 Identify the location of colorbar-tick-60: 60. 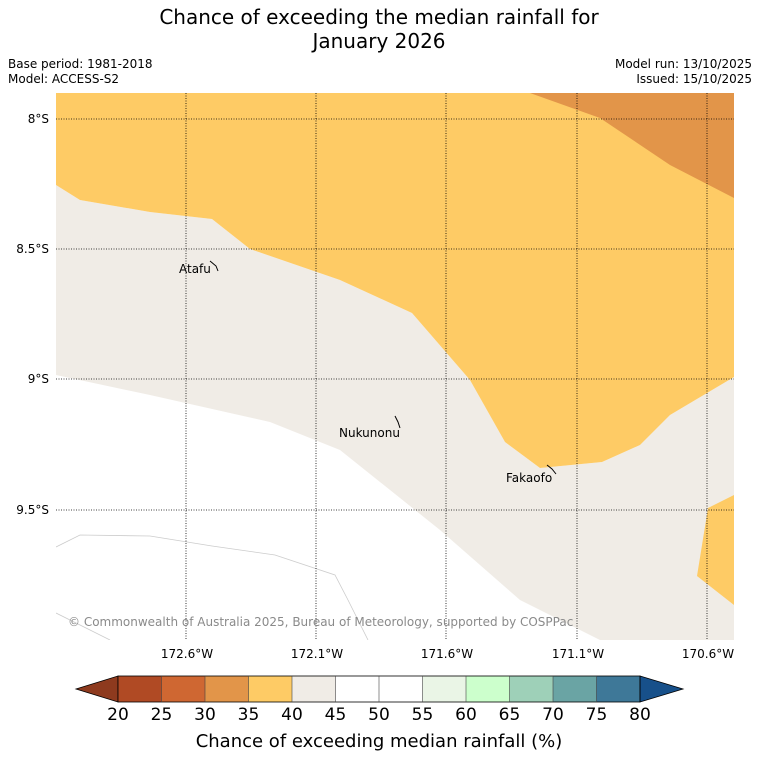
(466, 715).